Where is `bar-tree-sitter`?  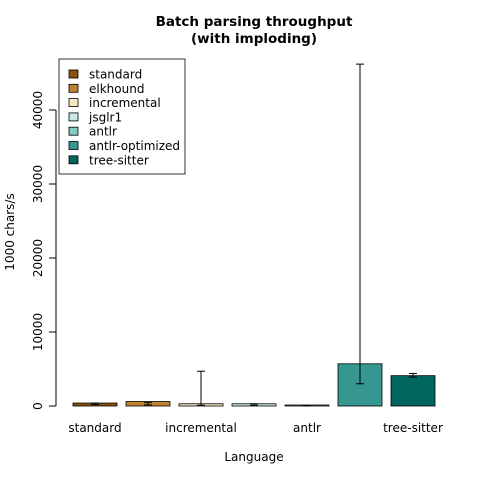
bar-tree-sitter is located at coordinates (413, 391).